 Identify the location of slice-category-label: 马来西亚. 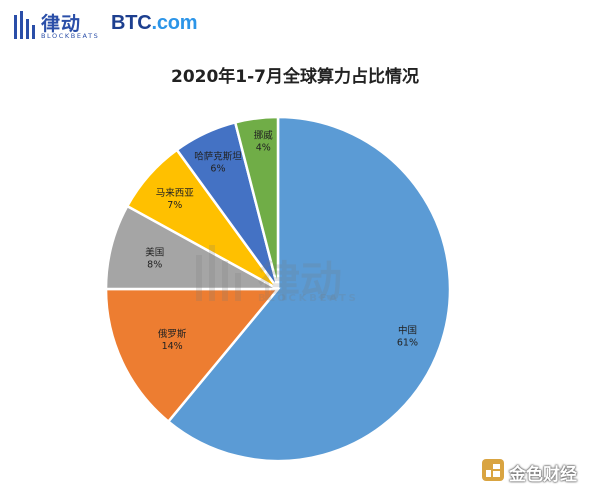
(175, 193).